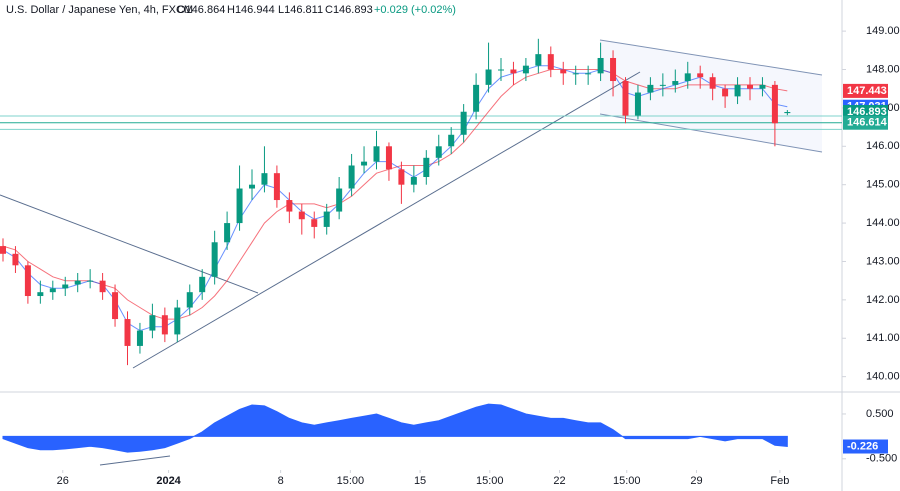  What do you see at coordinates (883, 146) in the screenshot?
I see `y-tick-label: 146.000` at bounding box center [883, 146].